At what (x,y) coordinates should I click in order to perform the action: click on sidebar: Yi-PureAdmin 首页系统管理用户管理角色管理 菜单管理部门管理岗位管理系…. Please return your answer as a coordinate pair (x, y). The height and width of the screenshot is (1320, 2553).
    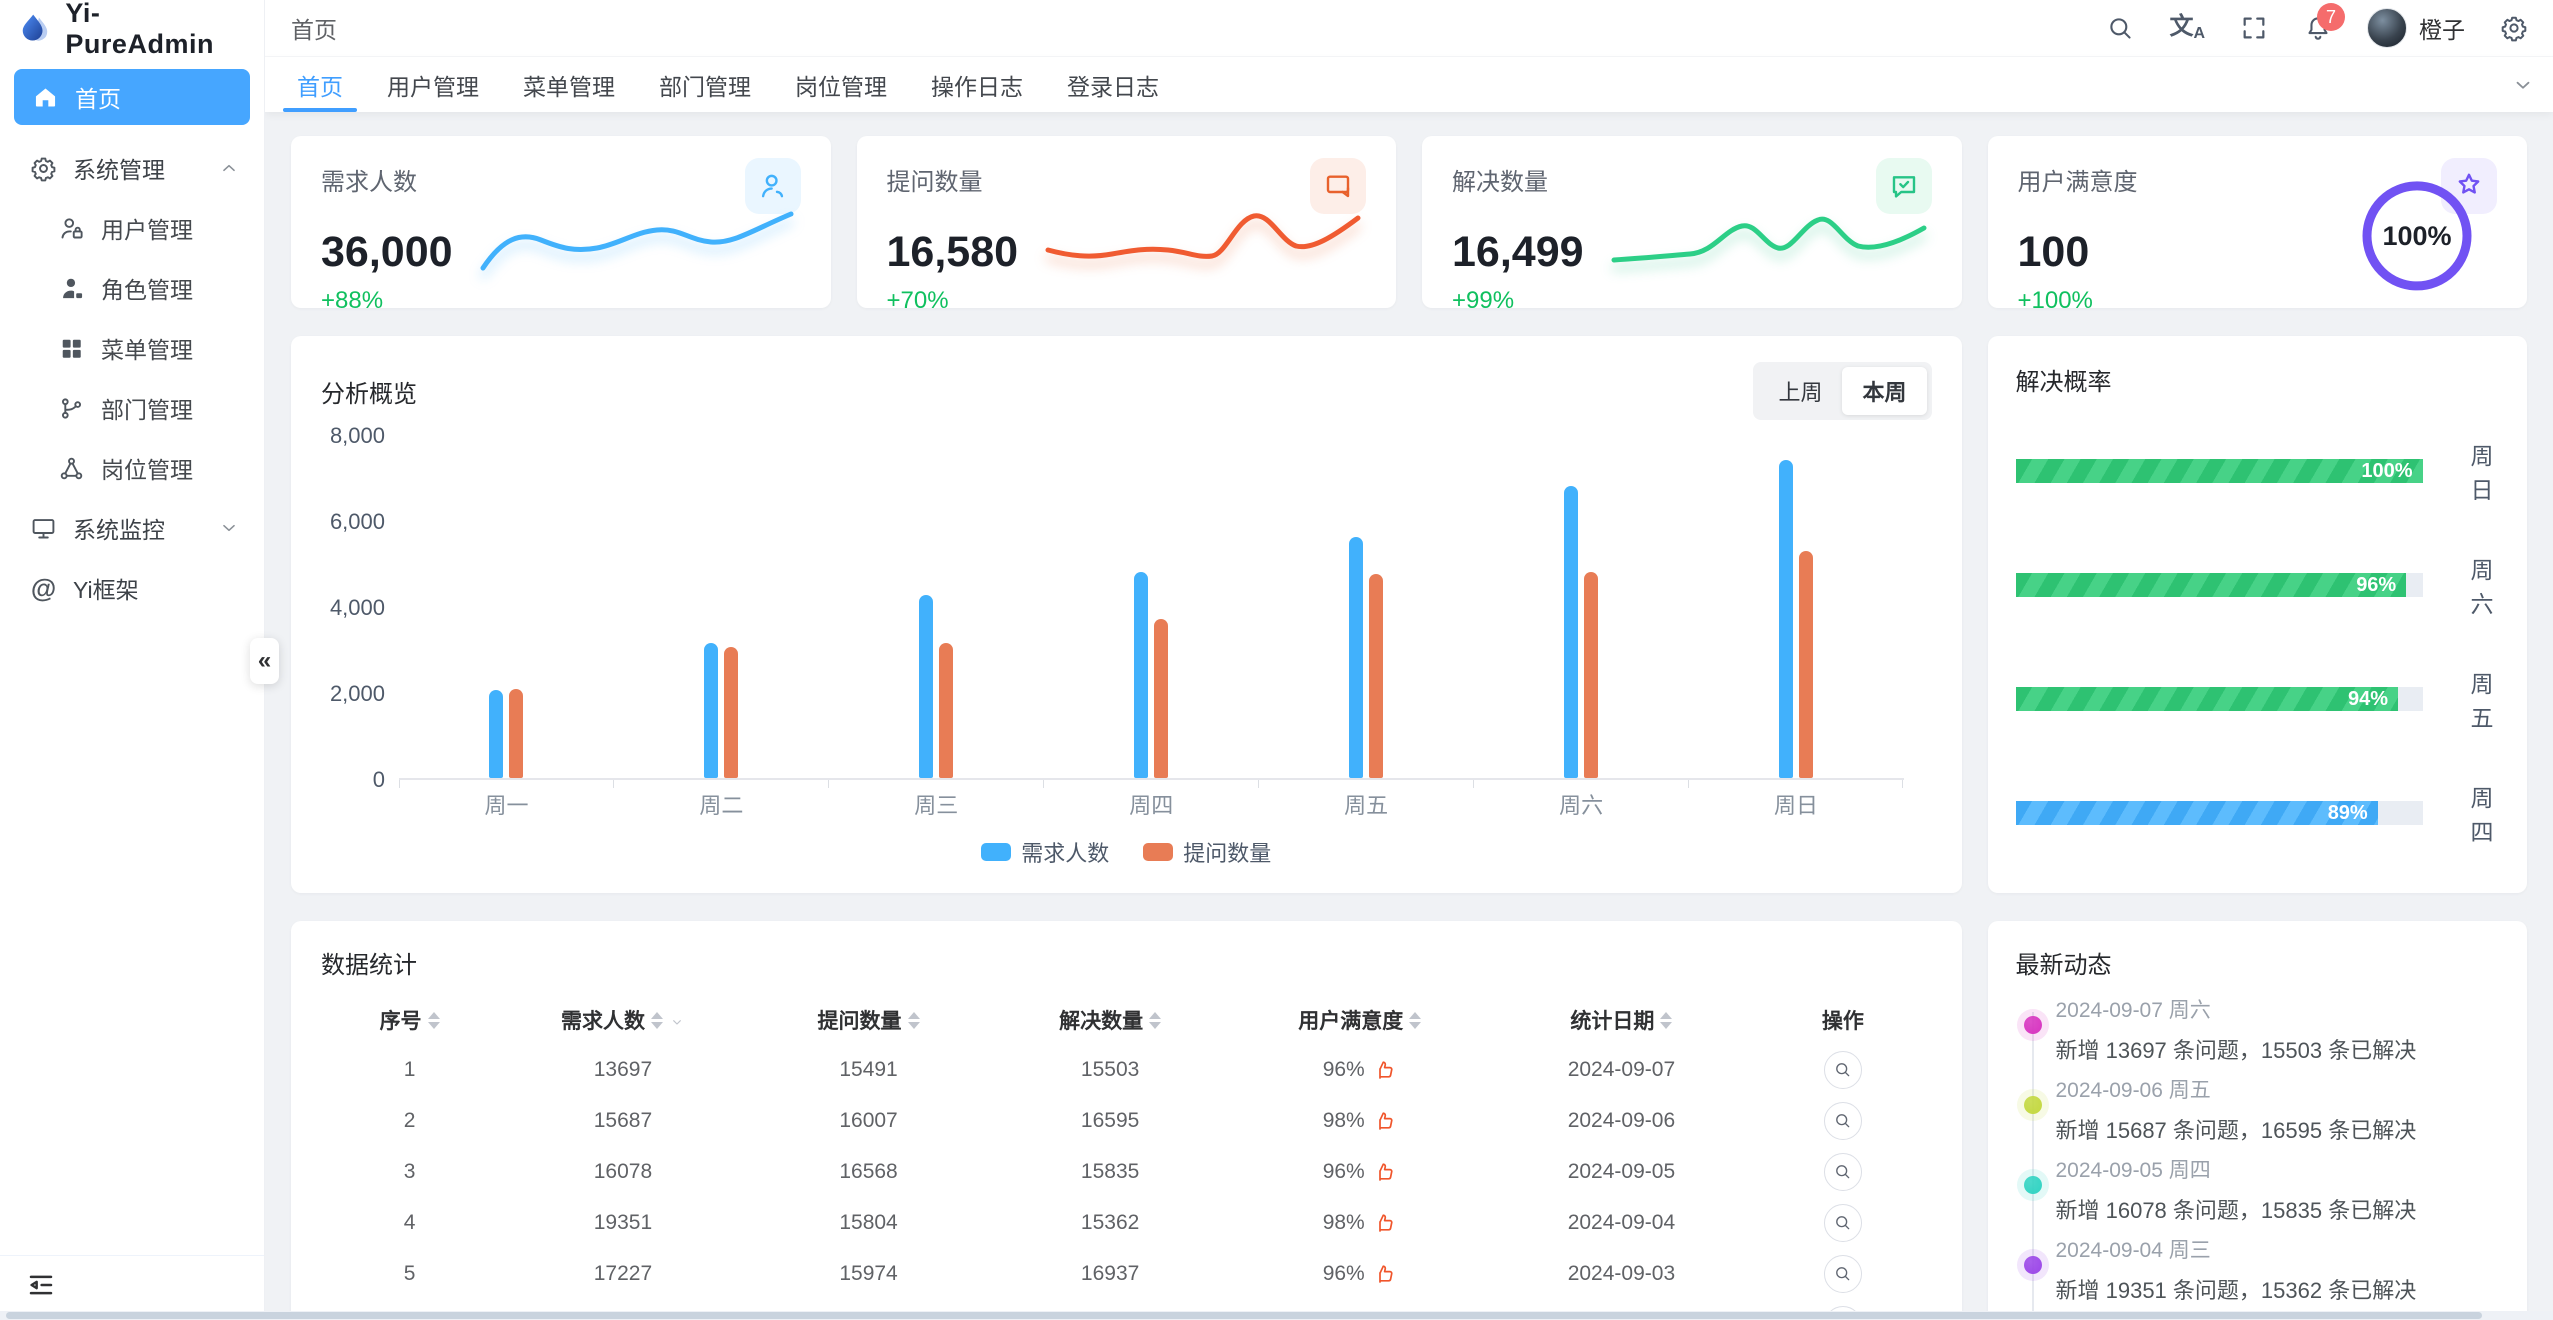
    Looking at the image, I should click on (132, 660).